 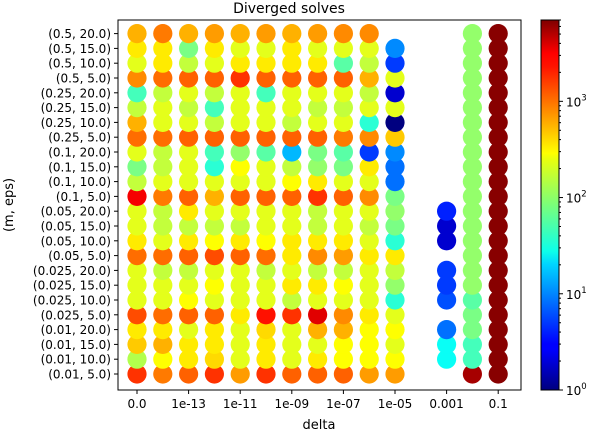 I want to click on colorbar-ticks: 100 101 102 103, so click(x=573, y=208).